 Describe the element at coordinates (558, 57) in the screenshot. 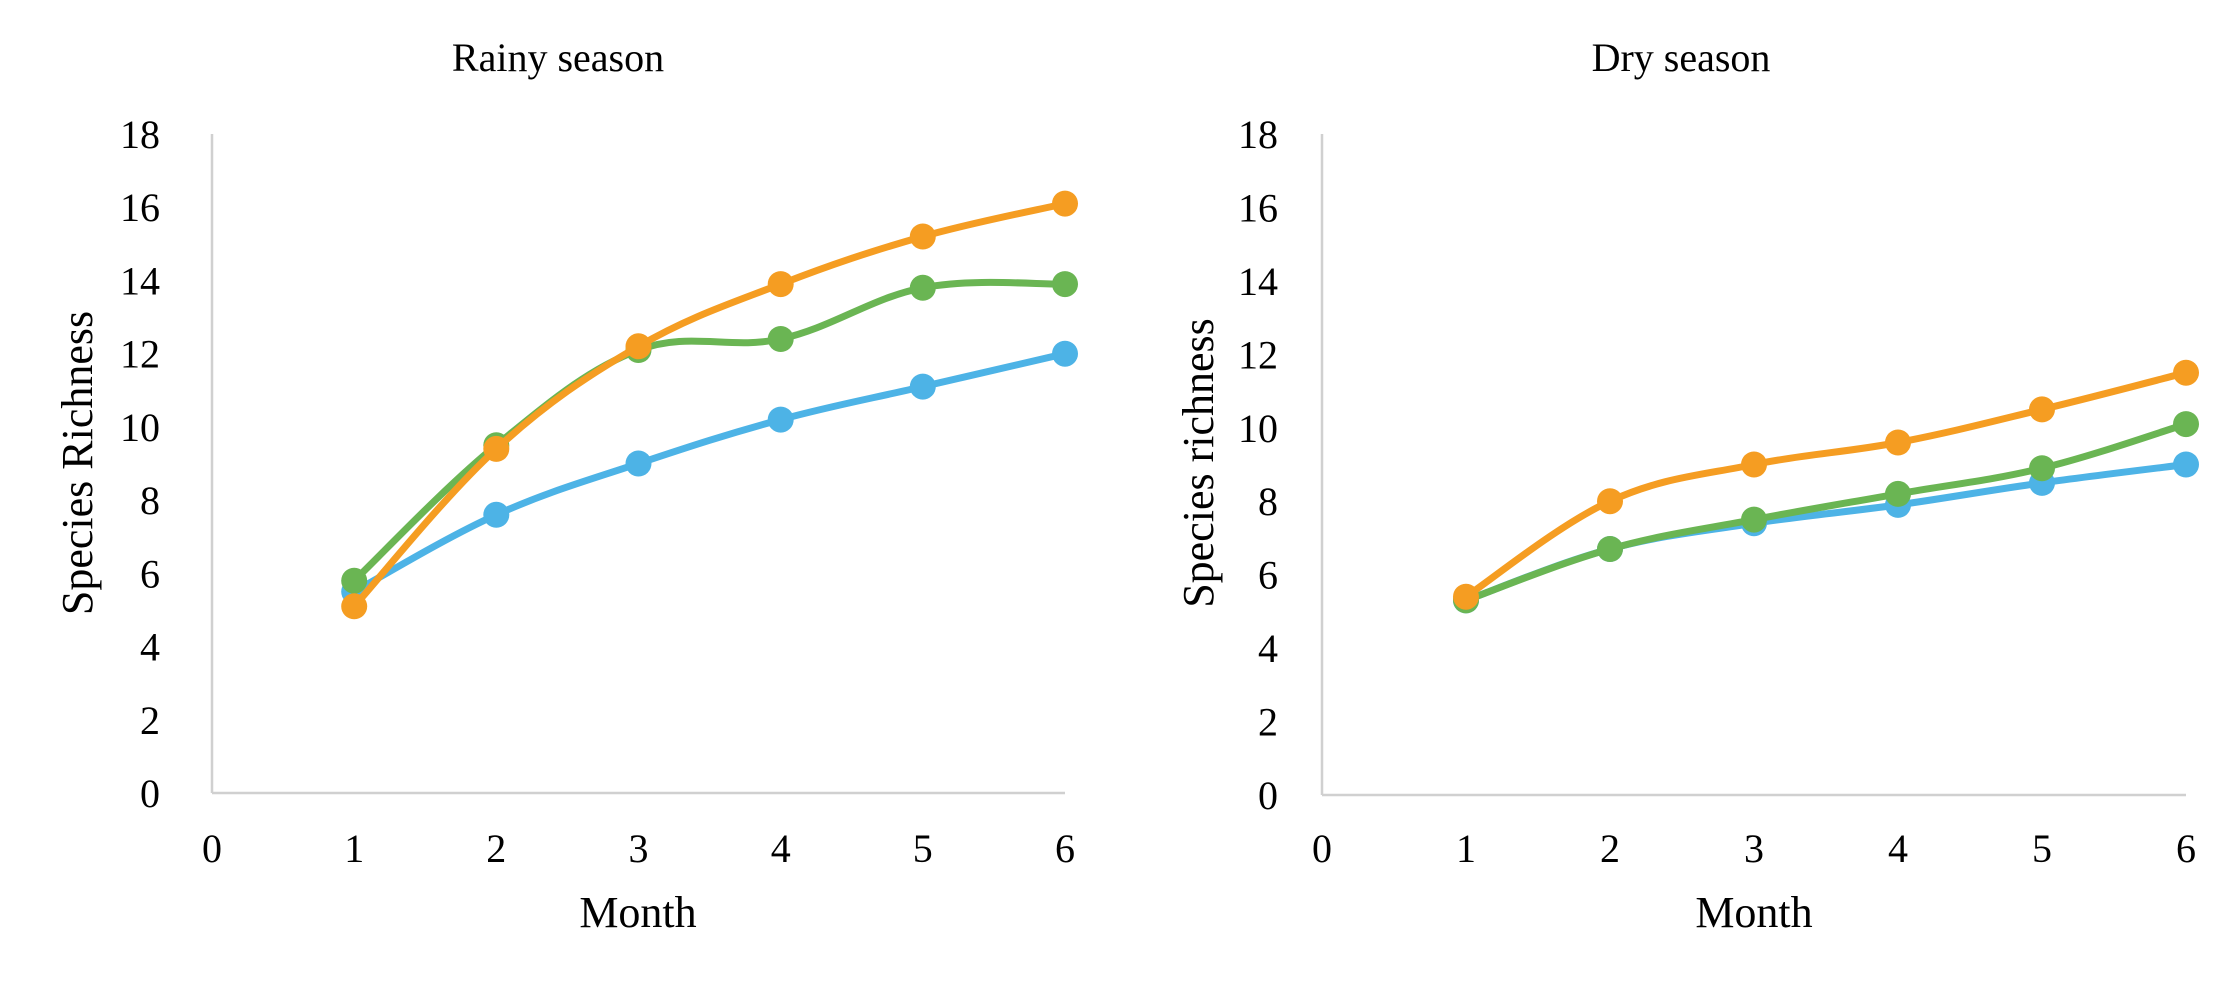

I see `chart-title: Rainy season` at that location.